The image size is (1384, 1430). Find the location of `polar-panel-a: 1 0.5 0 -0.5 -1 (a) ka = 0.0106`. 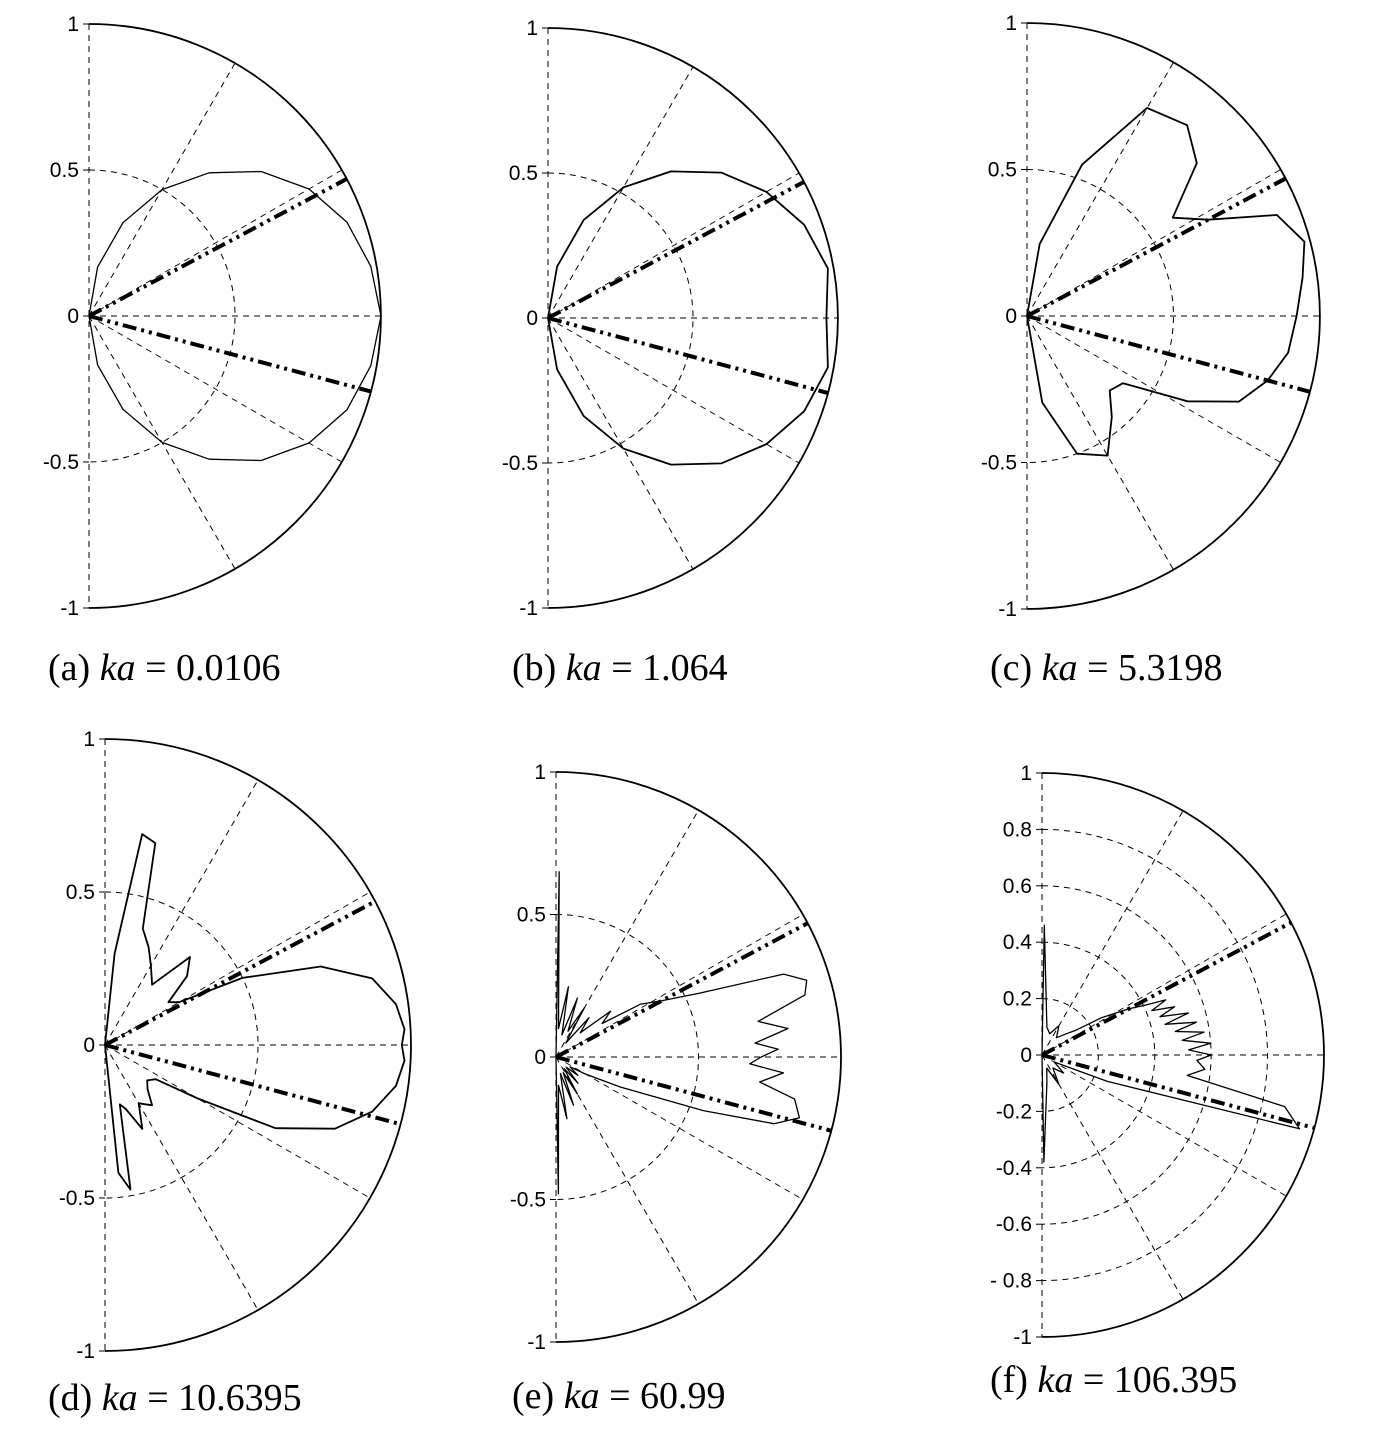

polar-panel-a: 1 0.5 0 -0.5 -1 (a) ka = 0.0106 is located at coordinates (212, 351).